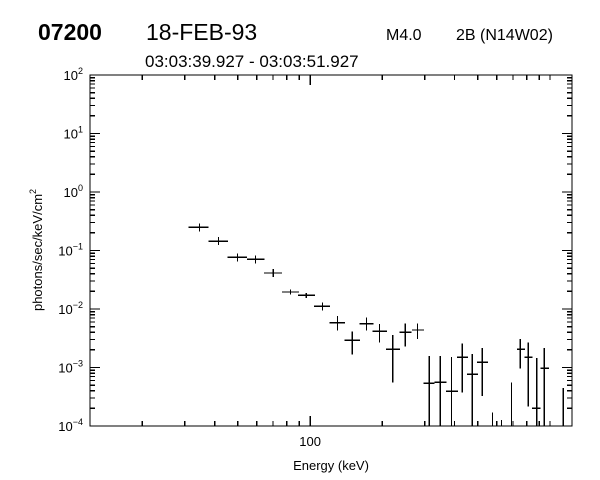 The width and height of the screenshot is (600, 480). I want to click on y-tick-exponent: −3, so click(78, 364).